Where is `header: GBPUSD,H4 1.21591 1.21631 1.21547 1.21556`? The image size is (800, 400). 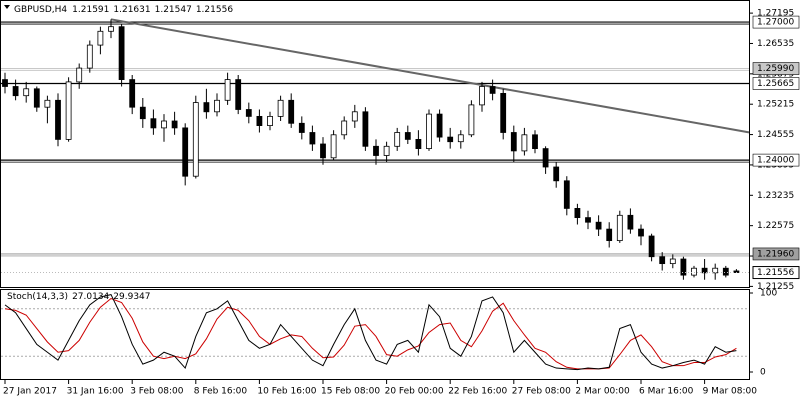 header: GBPUSD,H4 1.21591 1.21631 1.21547 1.21556 is located at coordinates (123, 10).